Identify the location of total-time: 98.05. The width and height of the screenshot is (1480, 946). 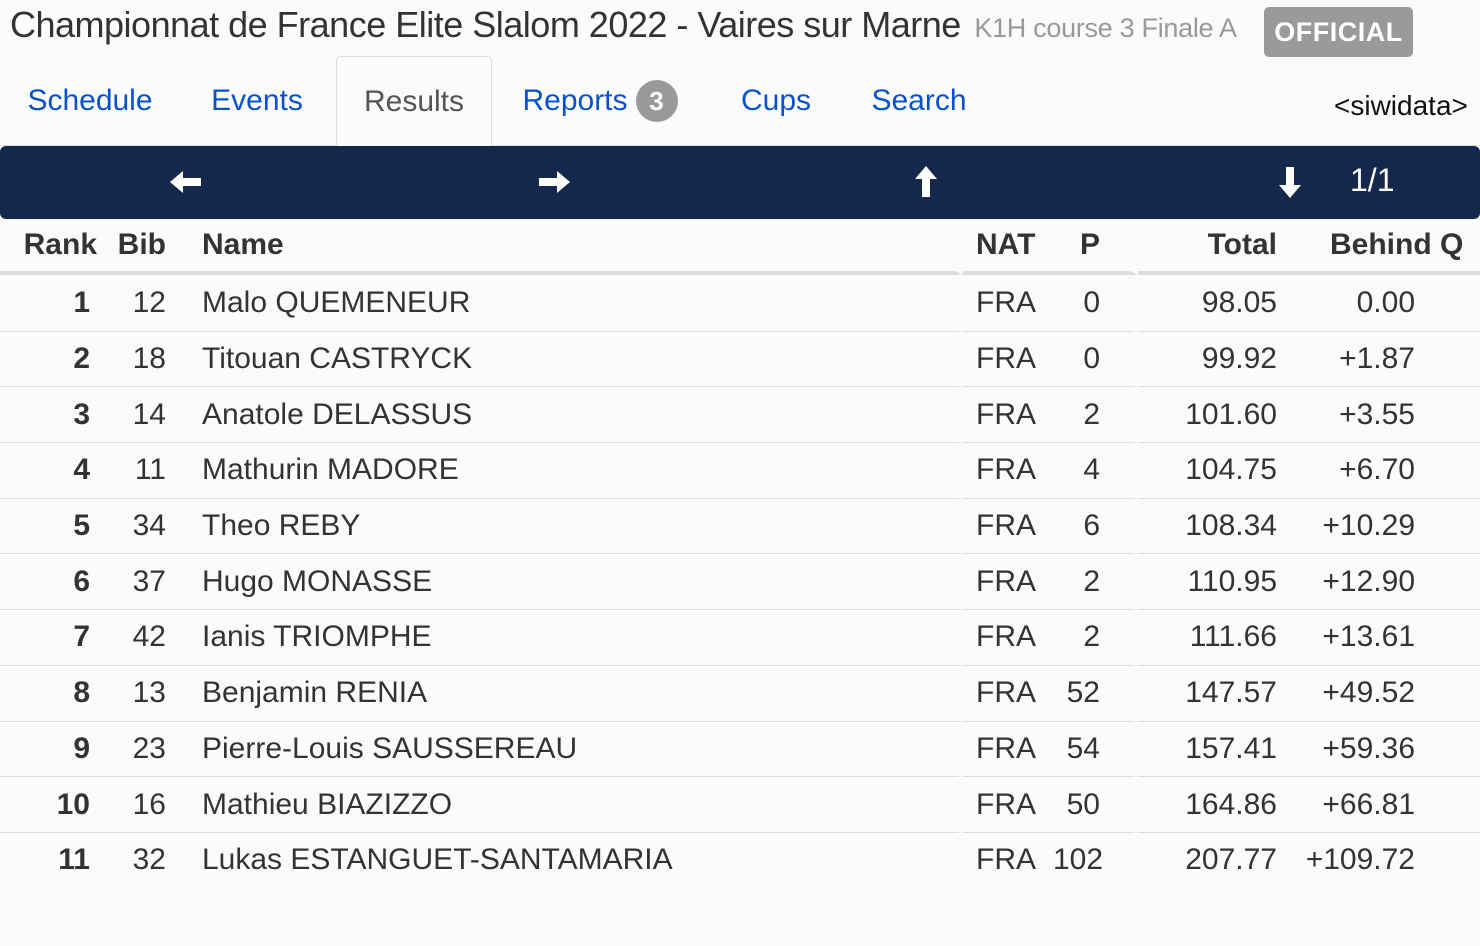
(1239, 302).